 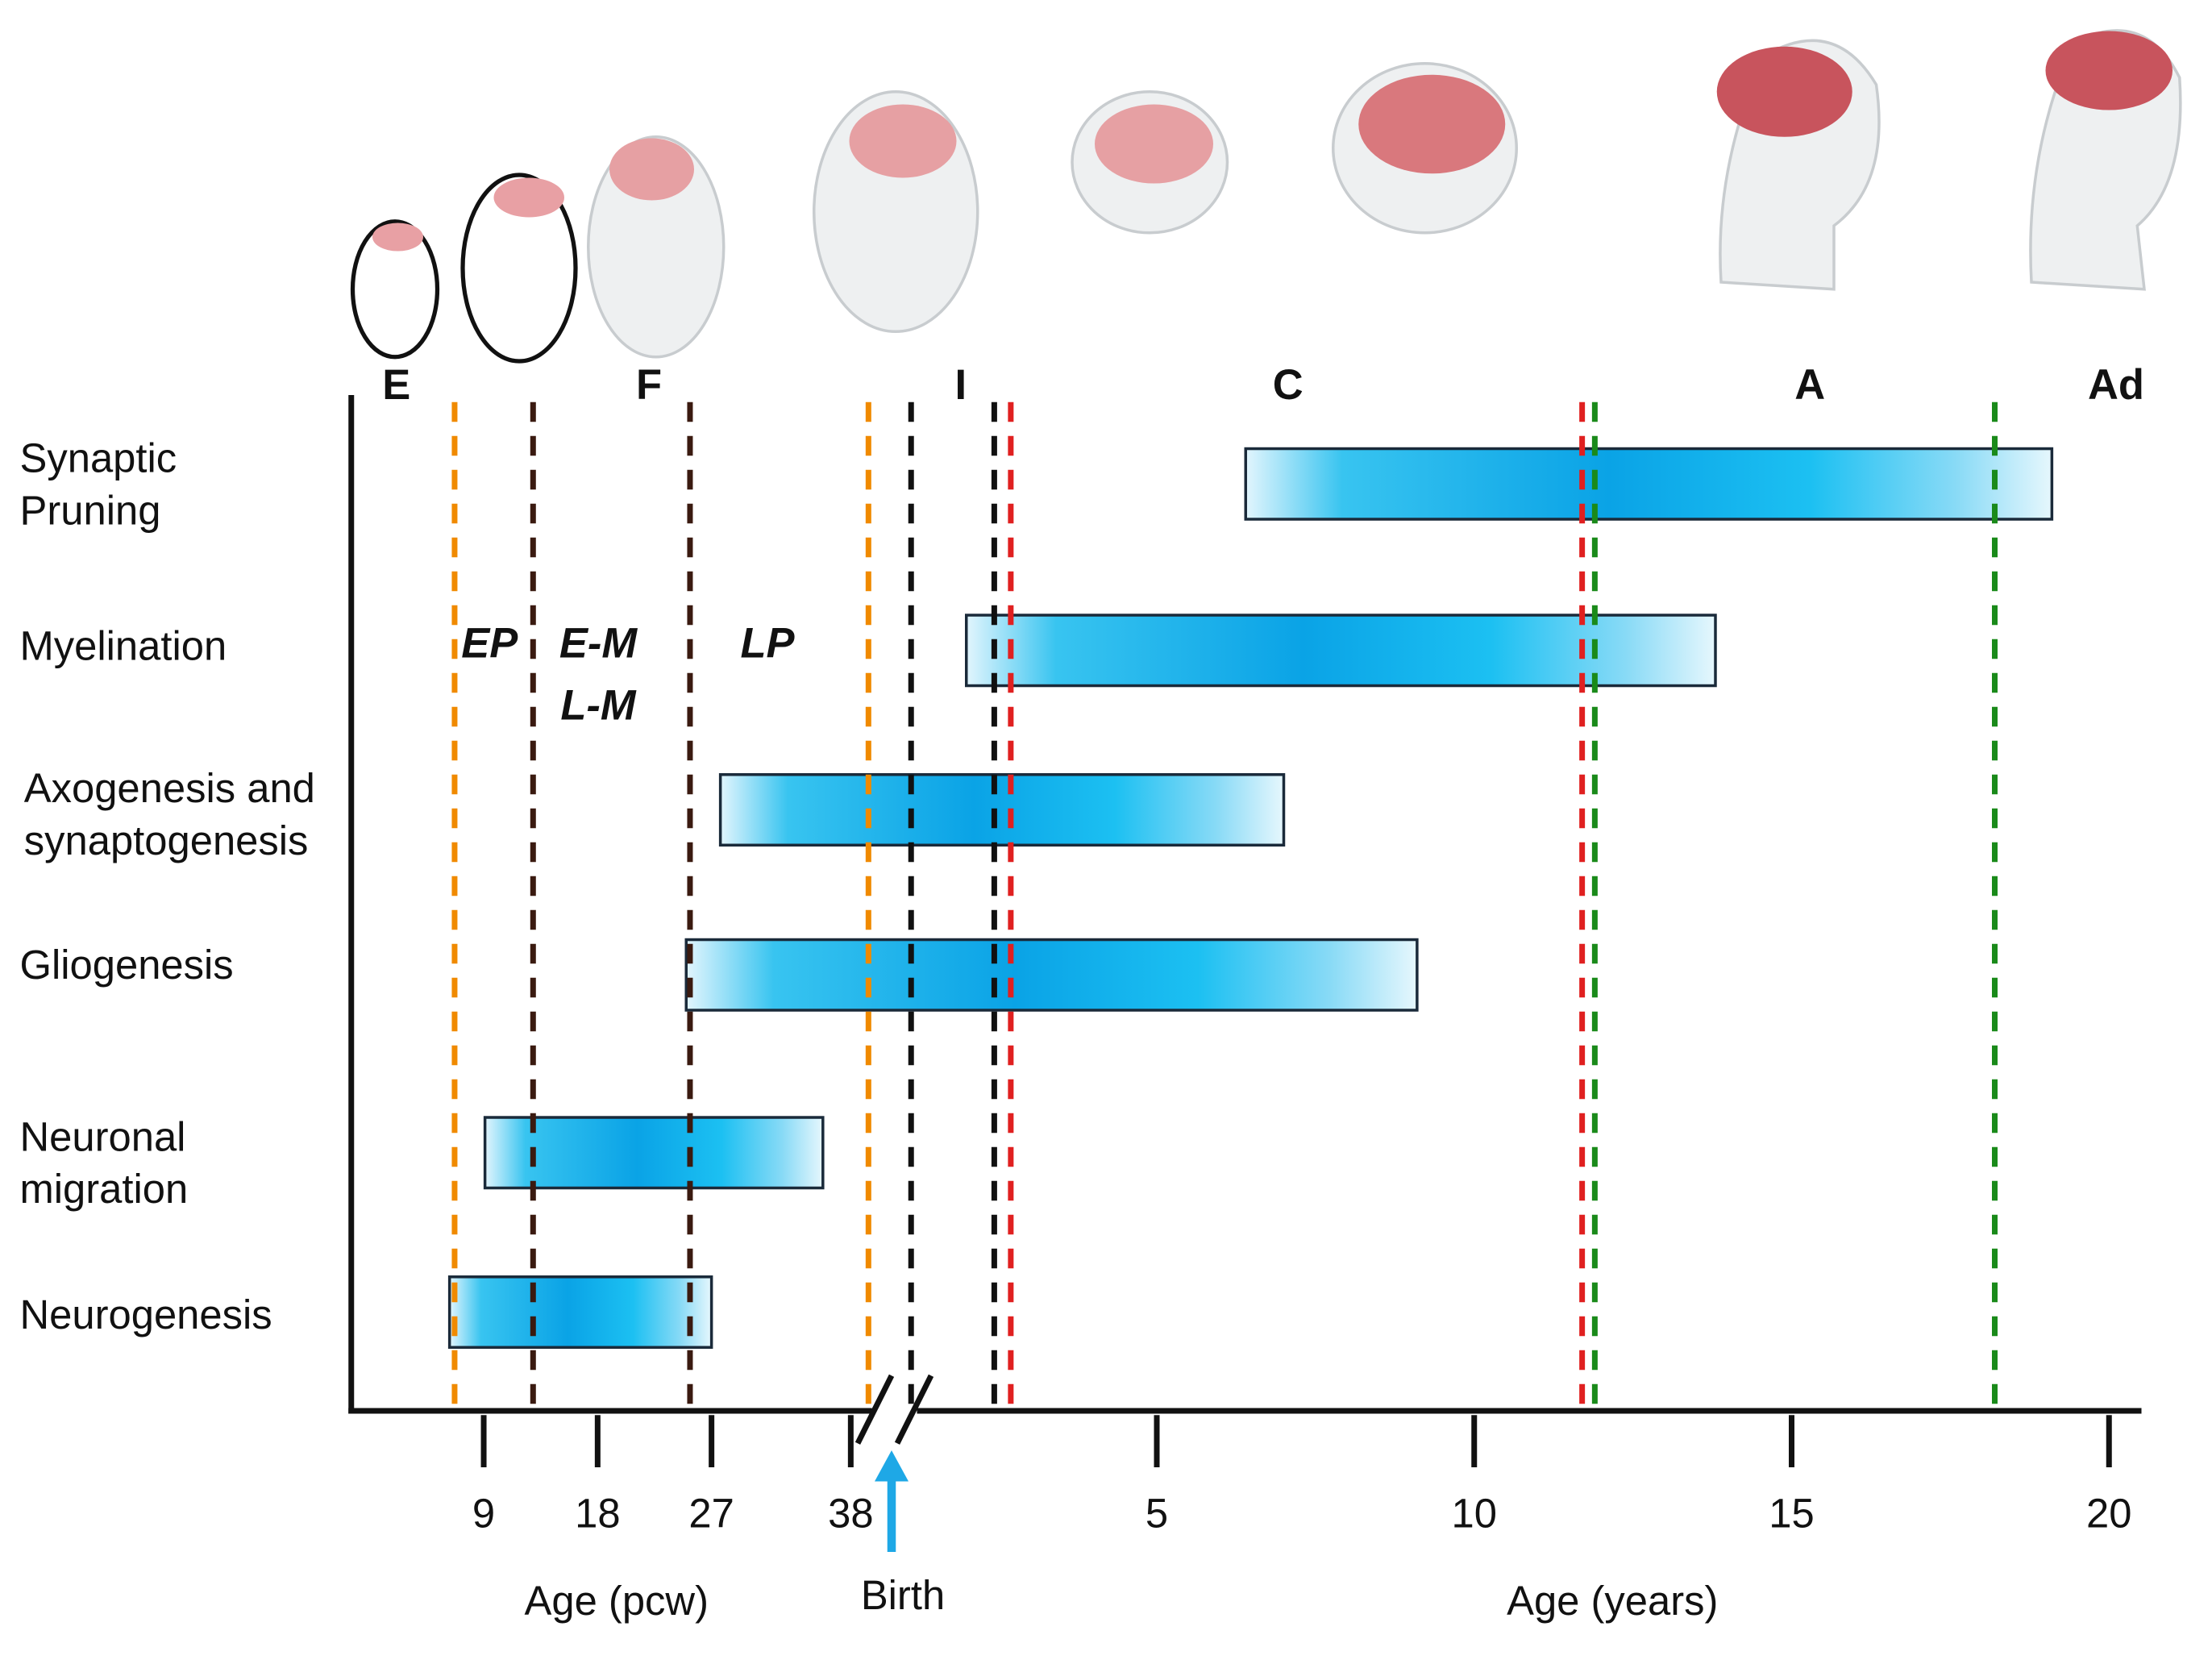 I want to click on stage-label: C, so click(x=1288, y=385).